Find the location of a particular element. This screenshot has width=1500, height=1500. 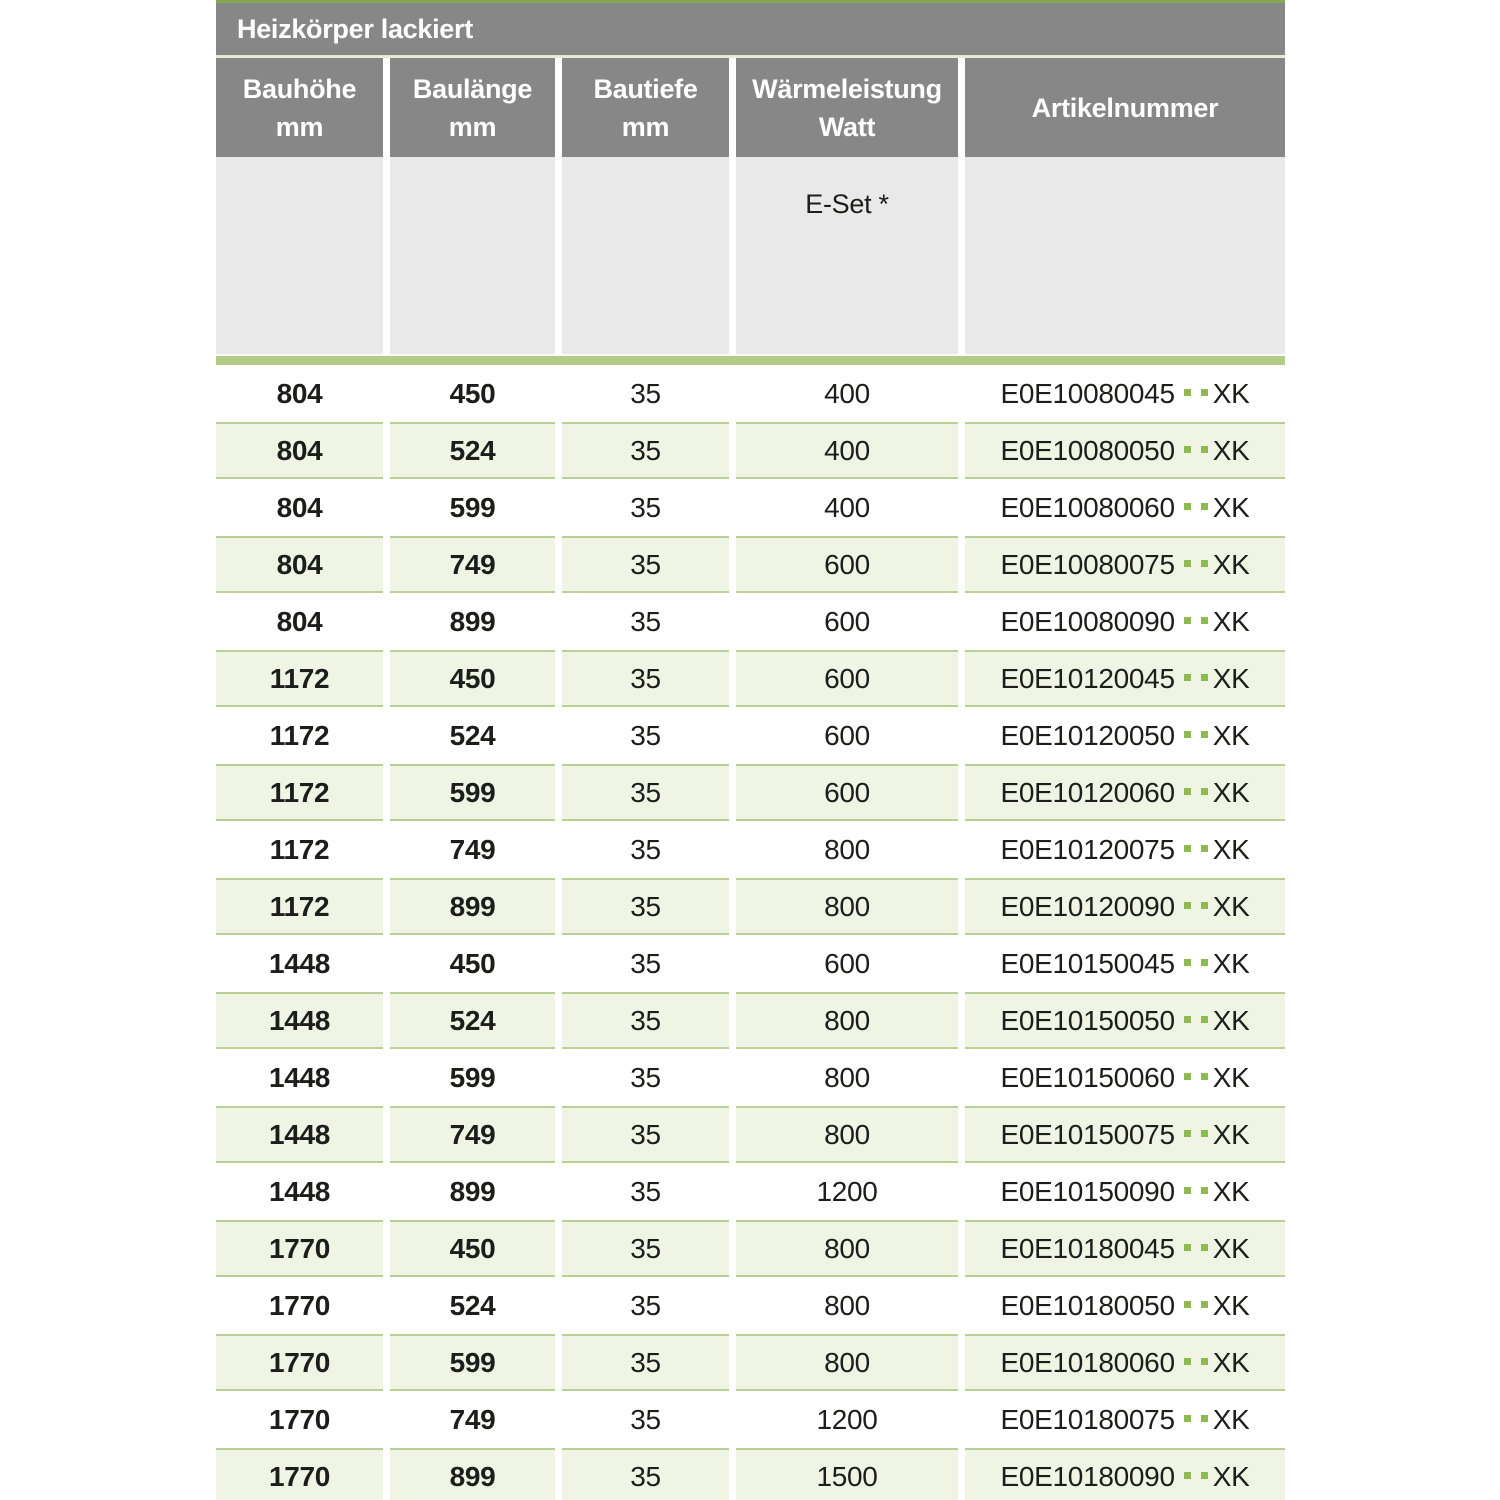

subheader-cell-eset: E-Set * is located at coordinates (847, 255).